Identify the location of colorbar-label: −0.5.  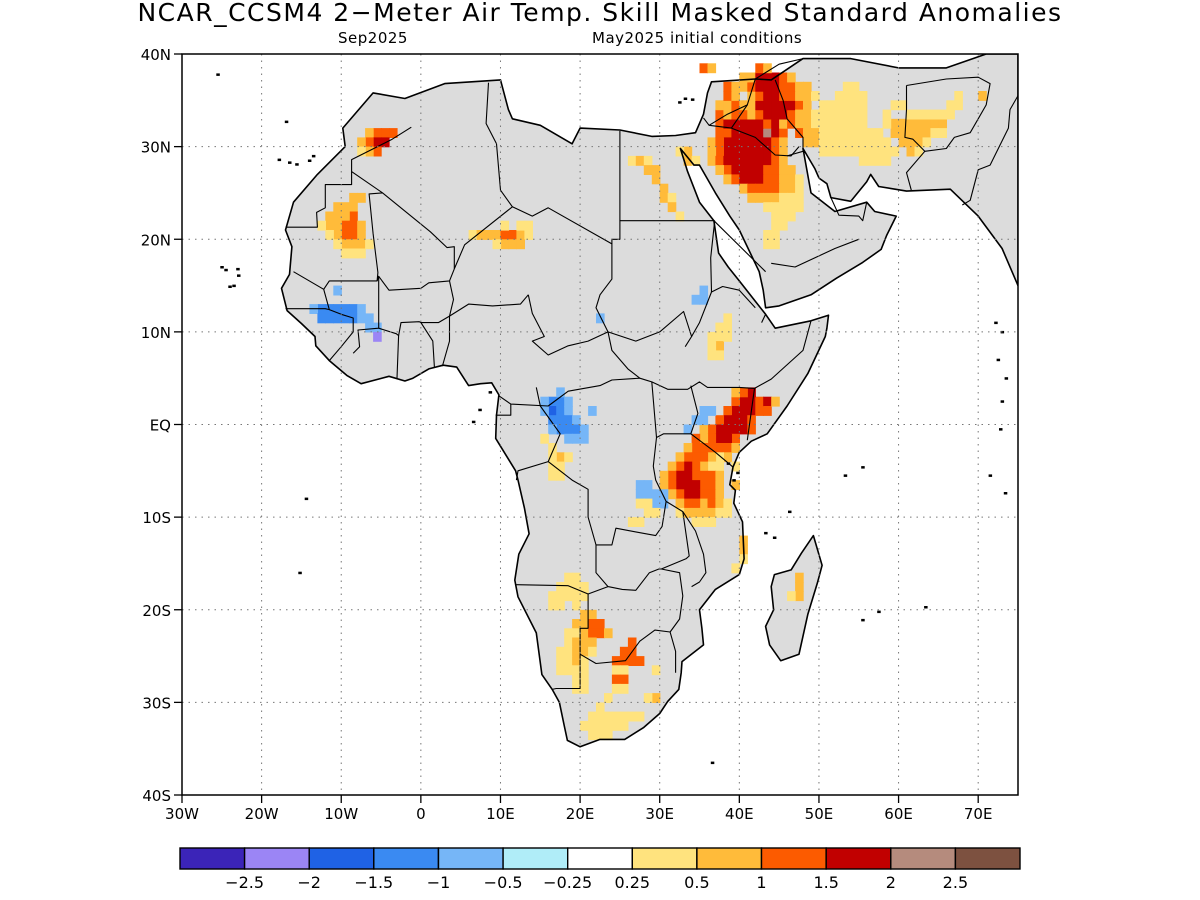
(503, 882).